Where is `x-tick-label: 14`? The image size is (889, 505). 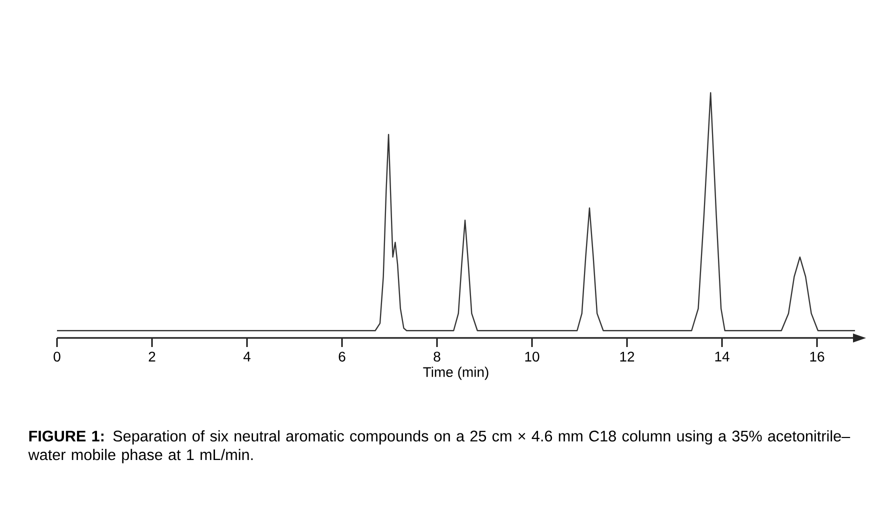 x-tick-label: 14 is located at coordinates (722, 357).